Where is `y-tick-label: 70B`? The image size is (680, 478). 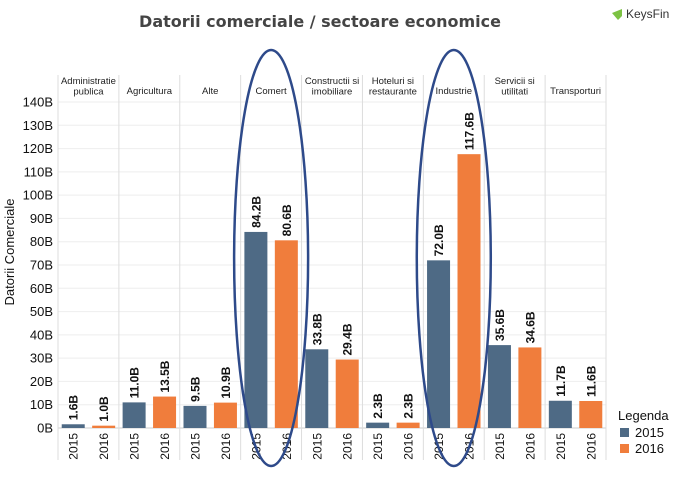
y-tick-label: 70B is located at coordinates (41, 265).